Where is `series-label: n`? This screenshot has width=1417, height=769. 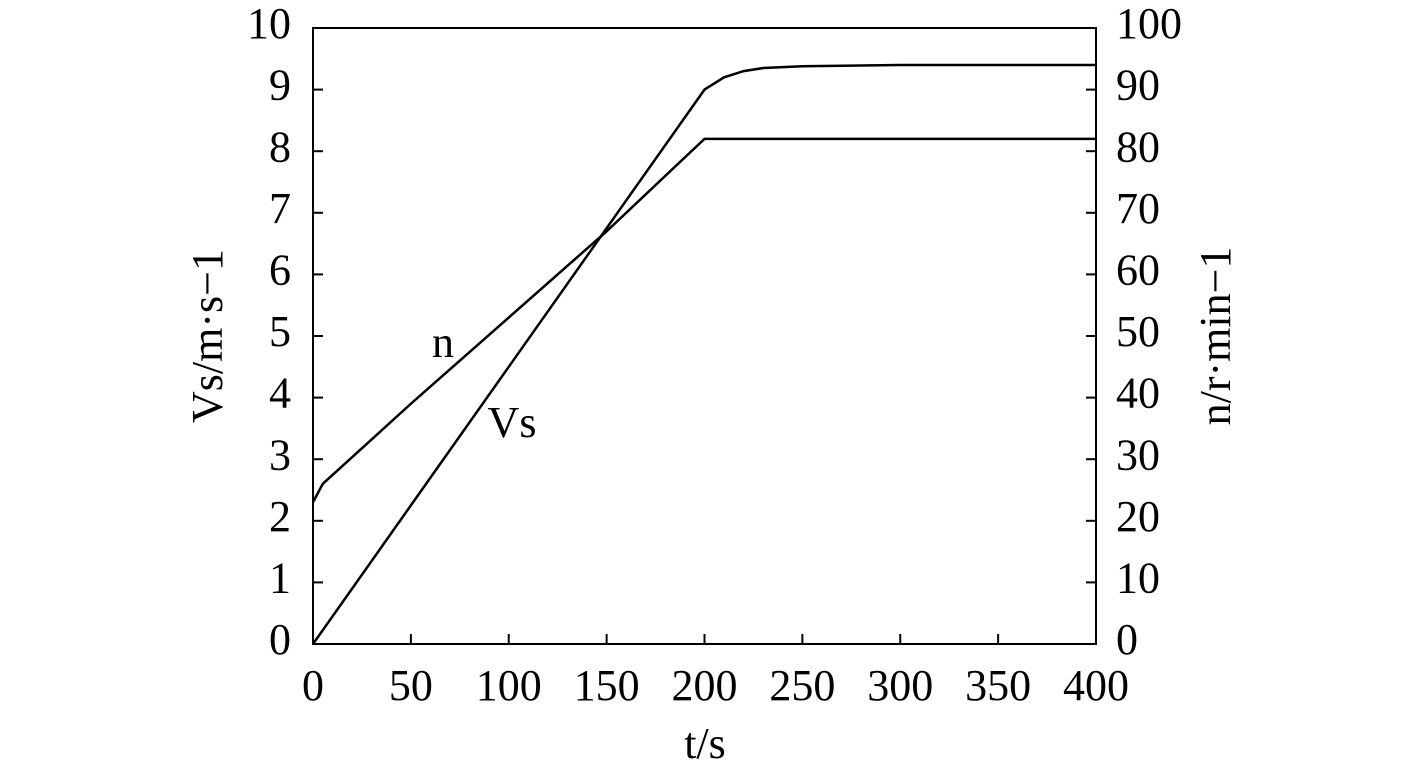
series-label: n is located at coordinates (443, 342).